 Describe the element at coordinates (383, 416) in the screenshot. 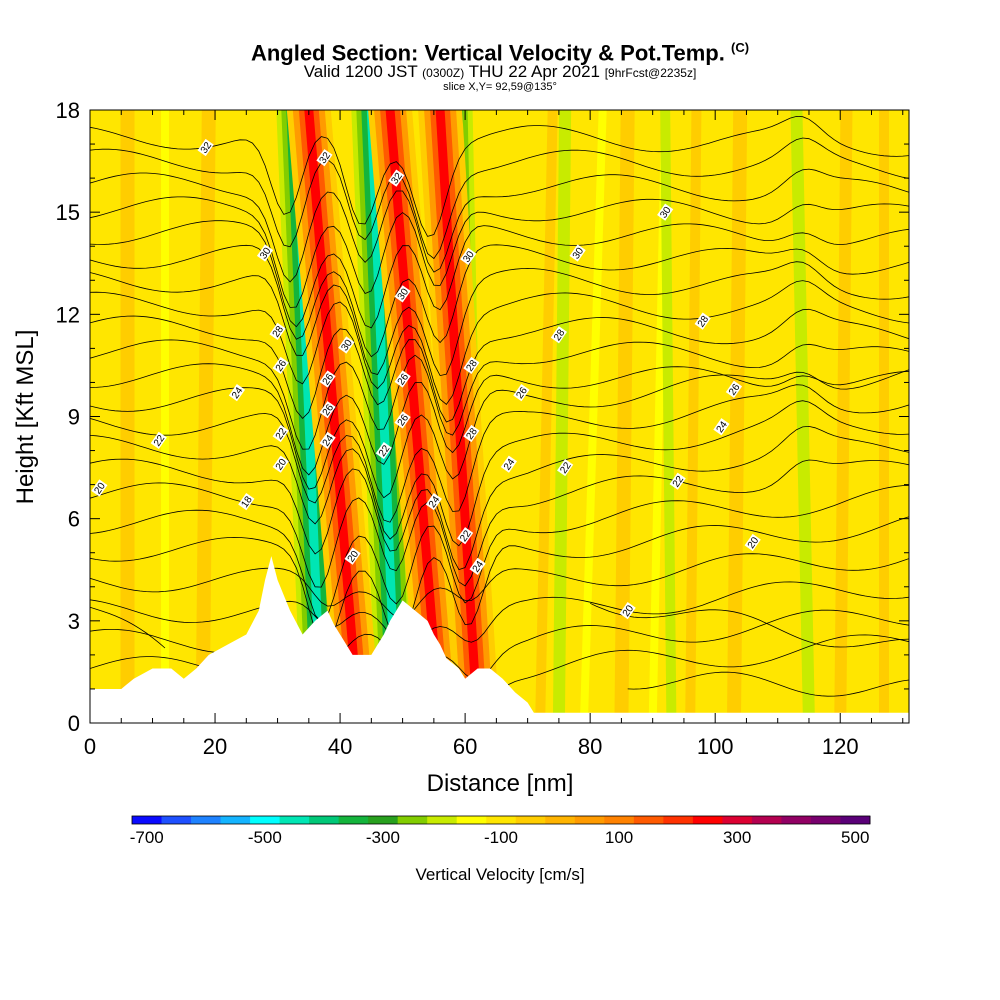

I see `downdraft-core` at that location.